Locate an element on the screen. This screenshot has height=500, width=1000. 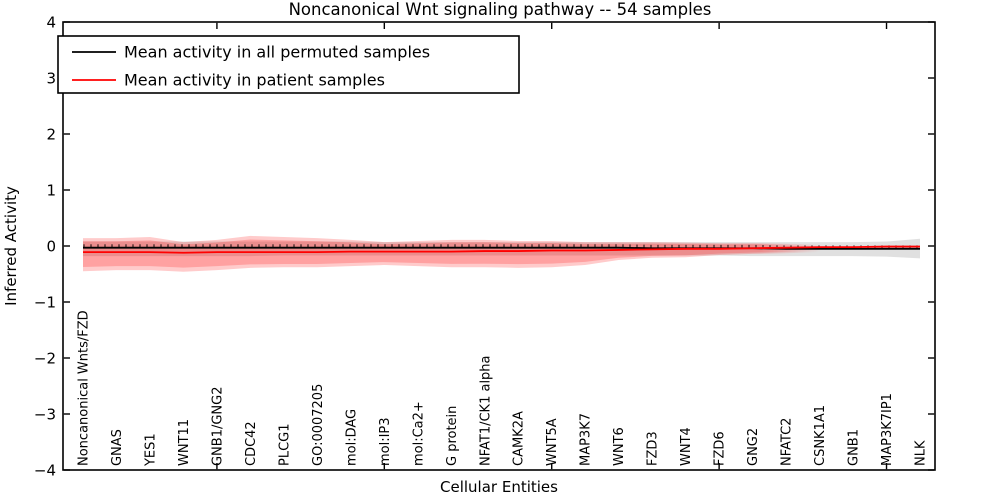
y-tick-label: −3 is located at coordinates (45, 415).